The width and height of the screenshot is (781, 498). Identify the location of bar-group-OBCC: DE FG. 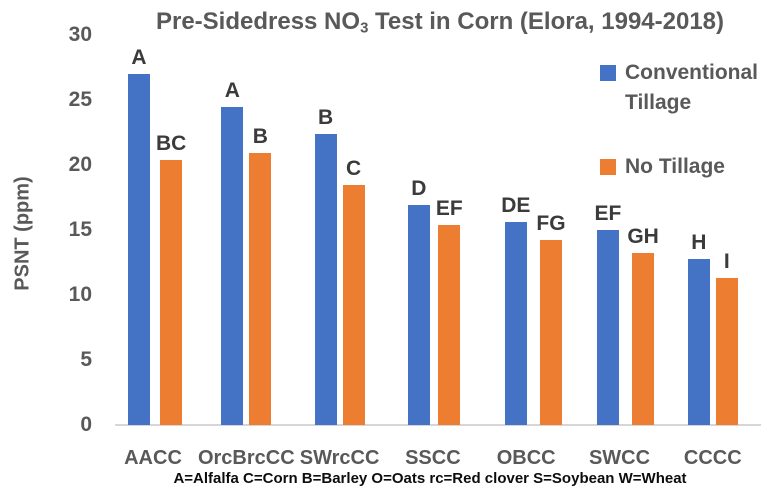
(533, 310).